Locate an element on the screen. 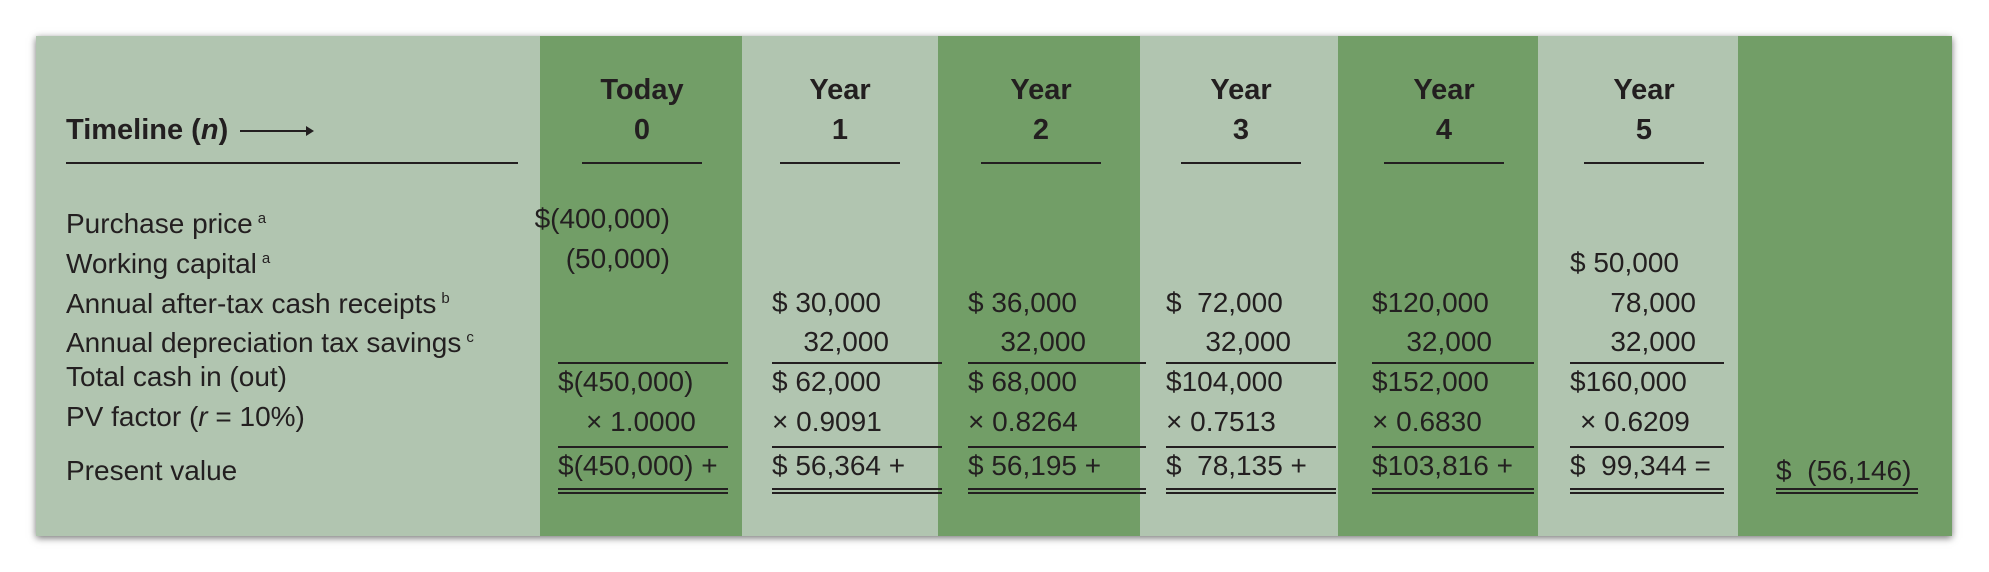  row-label-pv-factor: PV factor (r = 10%) is located at coordinates (185, 416).